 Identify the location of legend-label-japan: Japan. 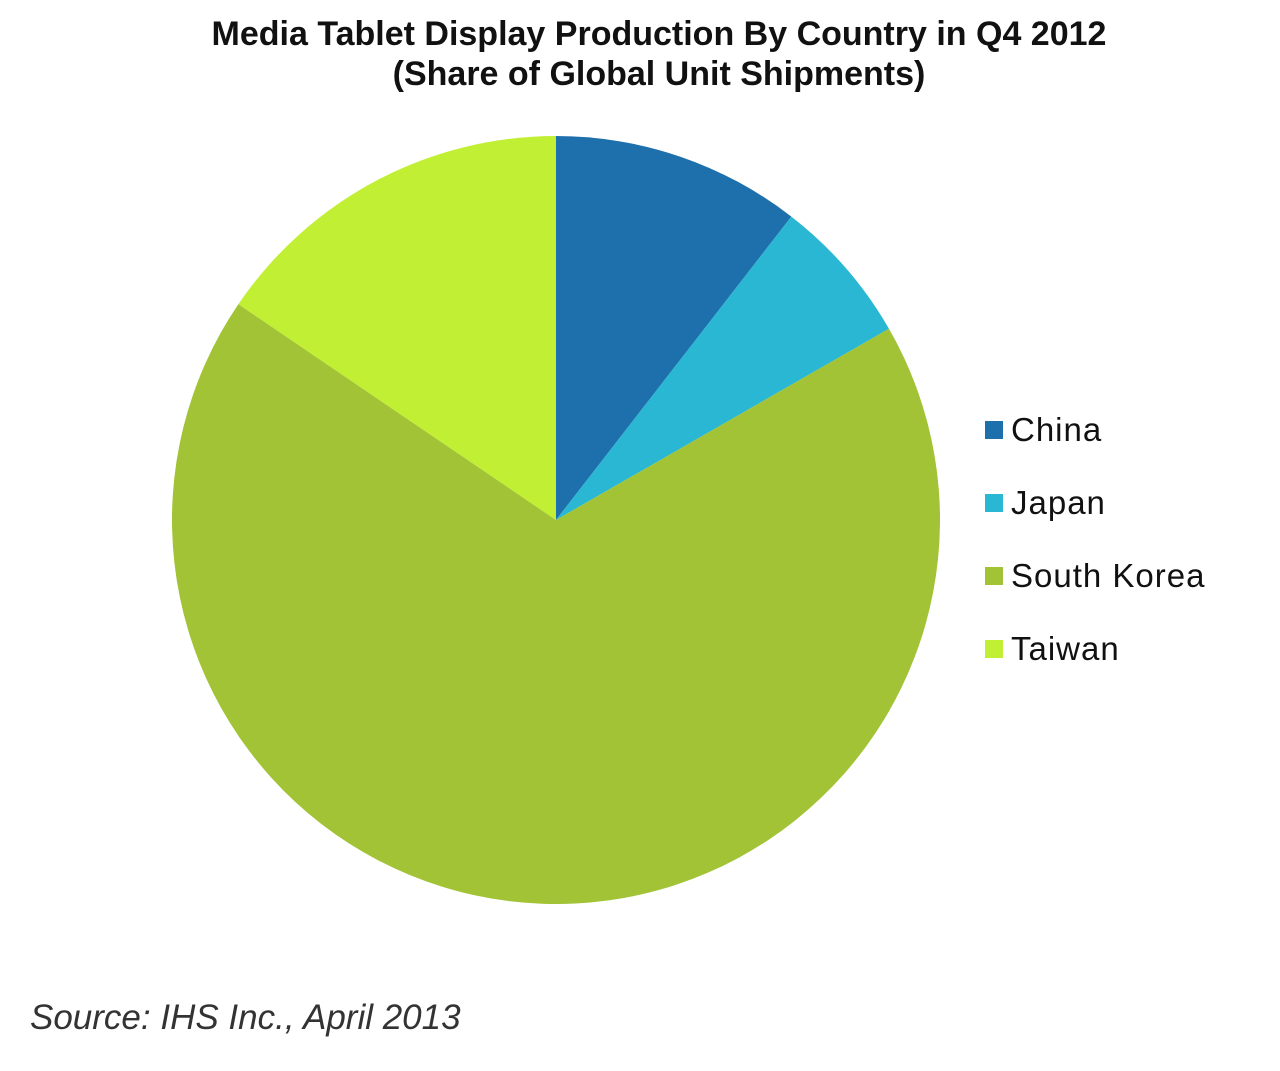
(1058, 502).